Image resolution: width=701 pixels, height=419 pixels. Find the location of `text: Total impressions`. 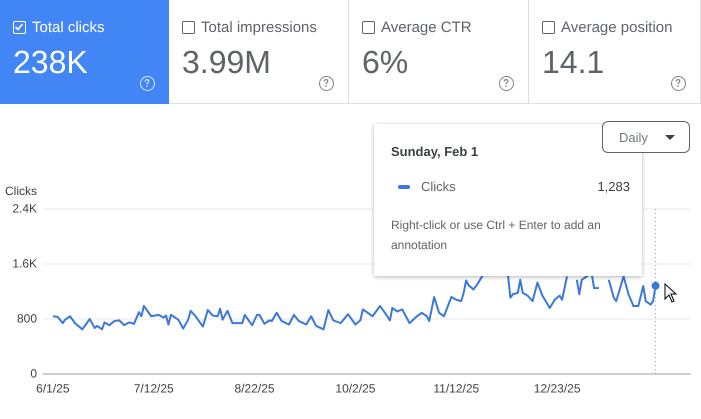

text: Total impressions is located at coordinates (259, 27).